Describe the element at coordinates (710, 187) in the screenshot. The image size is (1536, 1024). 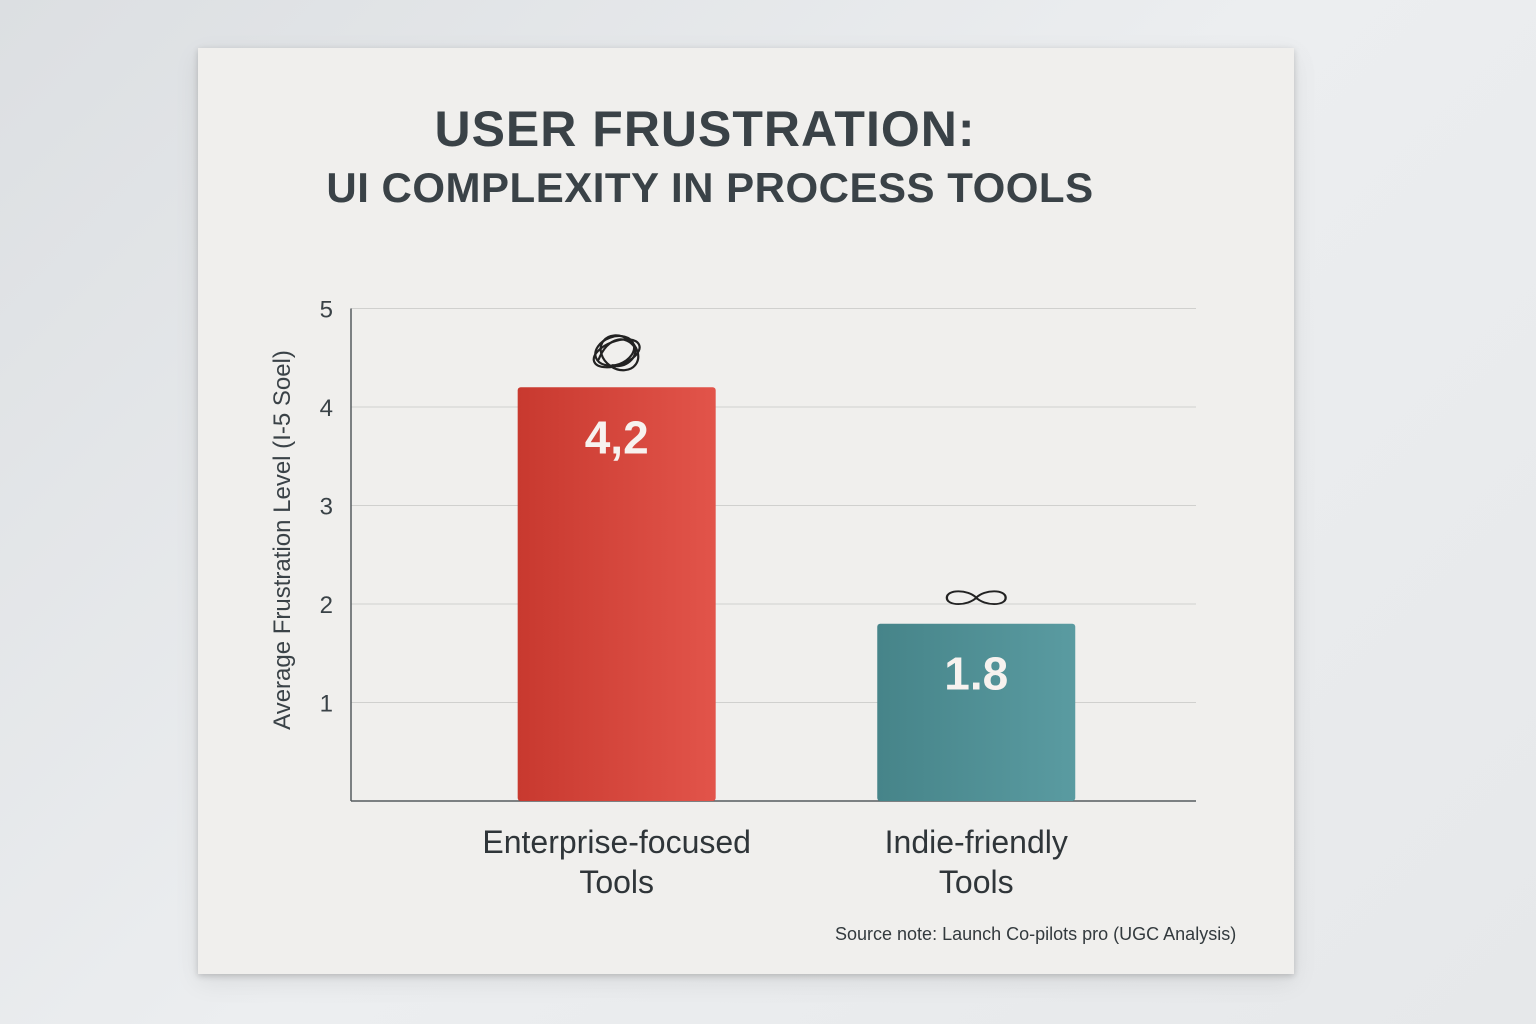
I see `chart-subtitle: UI COMPLEXITY IN PROCESS TOOLS` at that location.